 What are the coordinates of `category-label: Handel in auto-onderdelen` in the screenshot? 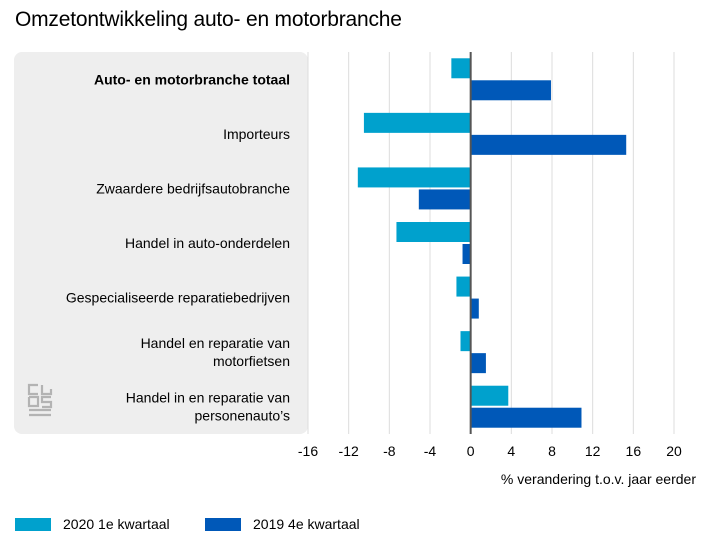 It's located at (207, 243).